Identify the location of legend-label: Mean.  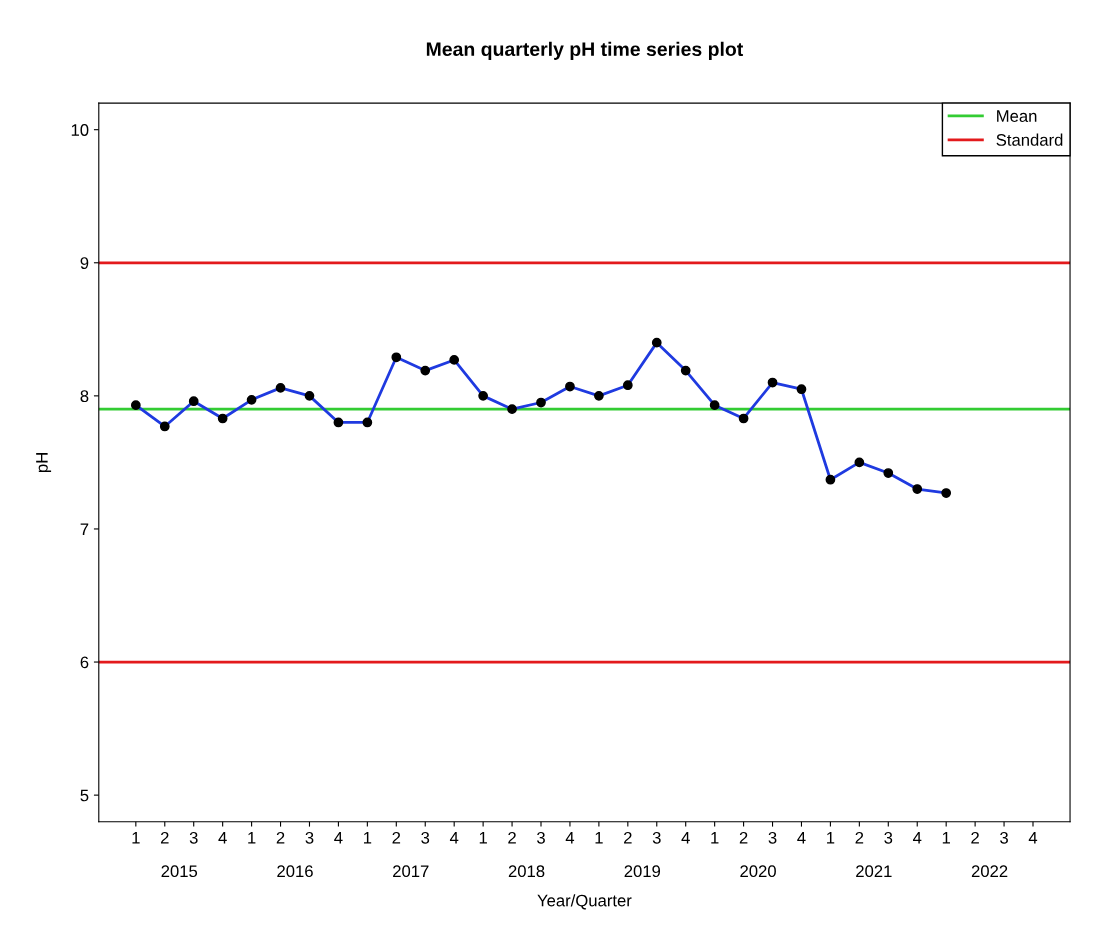
(1017, 116).